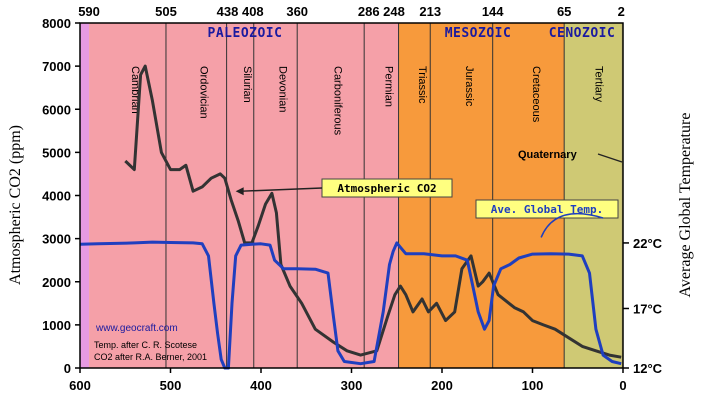  I want to click on y-tick-label-8000: 8000, so click(56, 23).